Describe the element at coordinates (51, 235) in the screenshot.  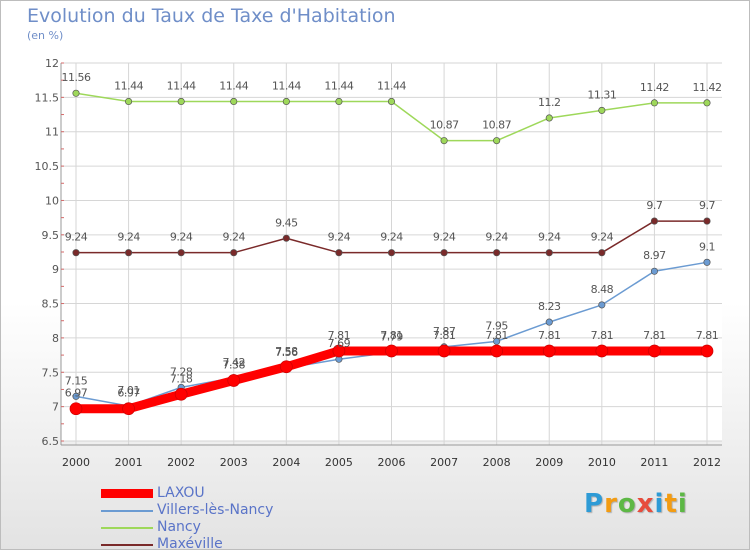
I see `y-tick-label: 9.5` at that location.